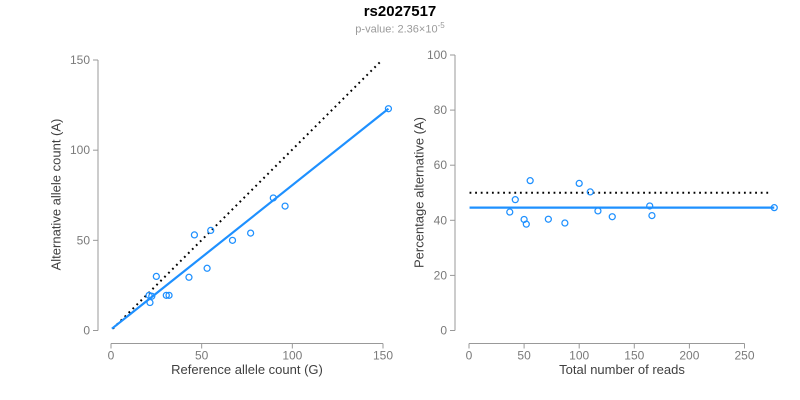  I want to click on y-tick-label: 20, so click(441, 275).